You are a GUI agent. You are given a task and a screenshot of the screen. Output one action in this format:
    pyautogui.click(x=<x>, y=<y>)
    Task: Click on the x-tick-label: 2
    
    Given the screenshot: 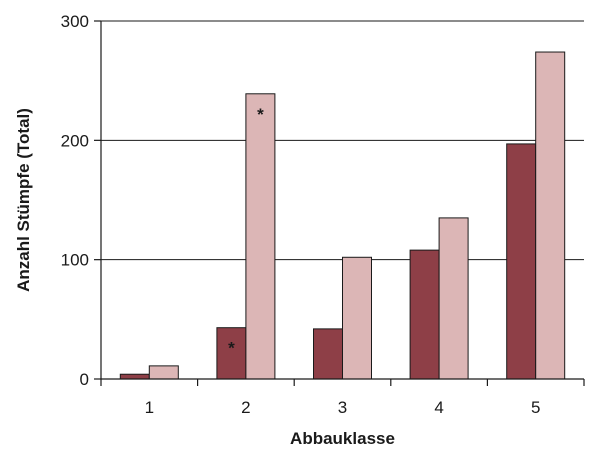 What is the action you would take?
    pyautogui.click(x=245, y=407)
    